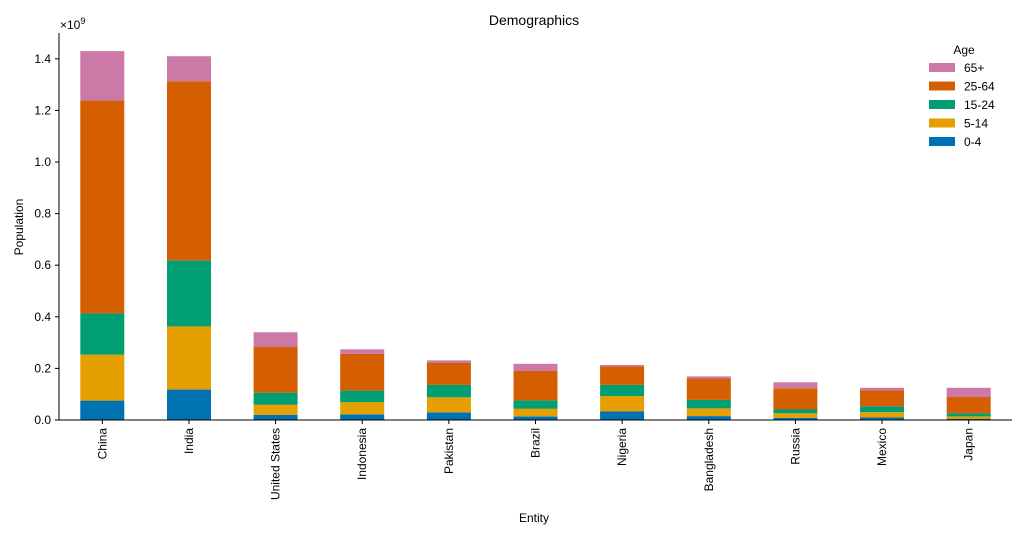 The width and height of the screenshot is (1022, 538). Describe the element at coordinates (969, 444) in the screenshot. I see `x-tick-label: Japan` at that location.